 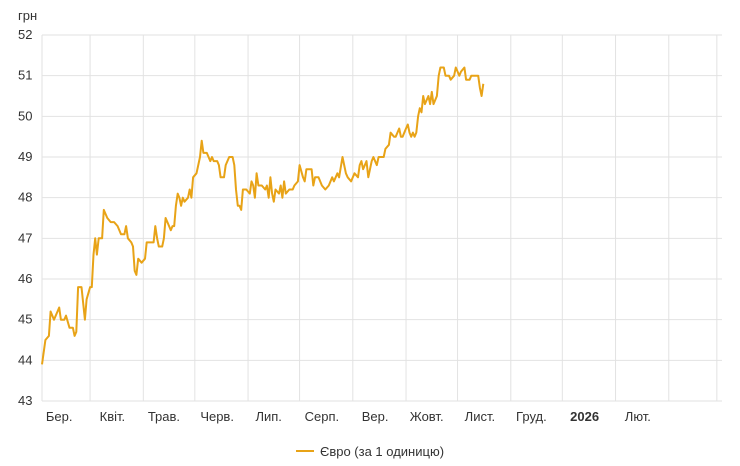 What do you see at coordinates (584, 416) in the screenshot?
I see `x-tick-label: 2026` at bounding box center [584, 416].